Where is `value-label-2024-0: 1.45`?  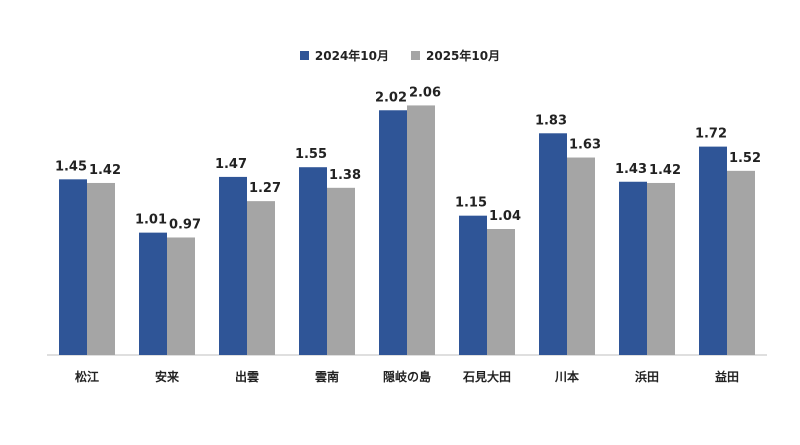
value-label-2024-0: 1.45 is located at coordinates (71, 166).